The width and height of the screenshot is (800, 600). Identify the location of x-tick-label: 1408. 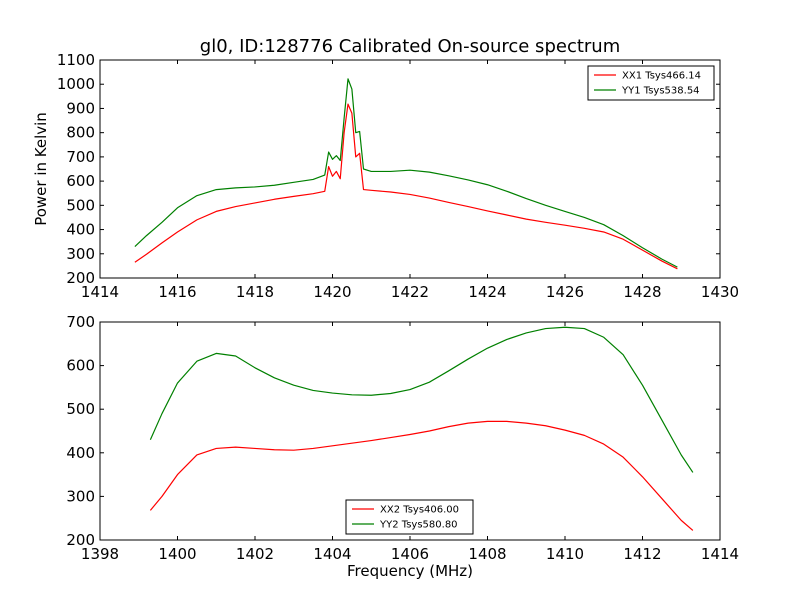
(487, 554).